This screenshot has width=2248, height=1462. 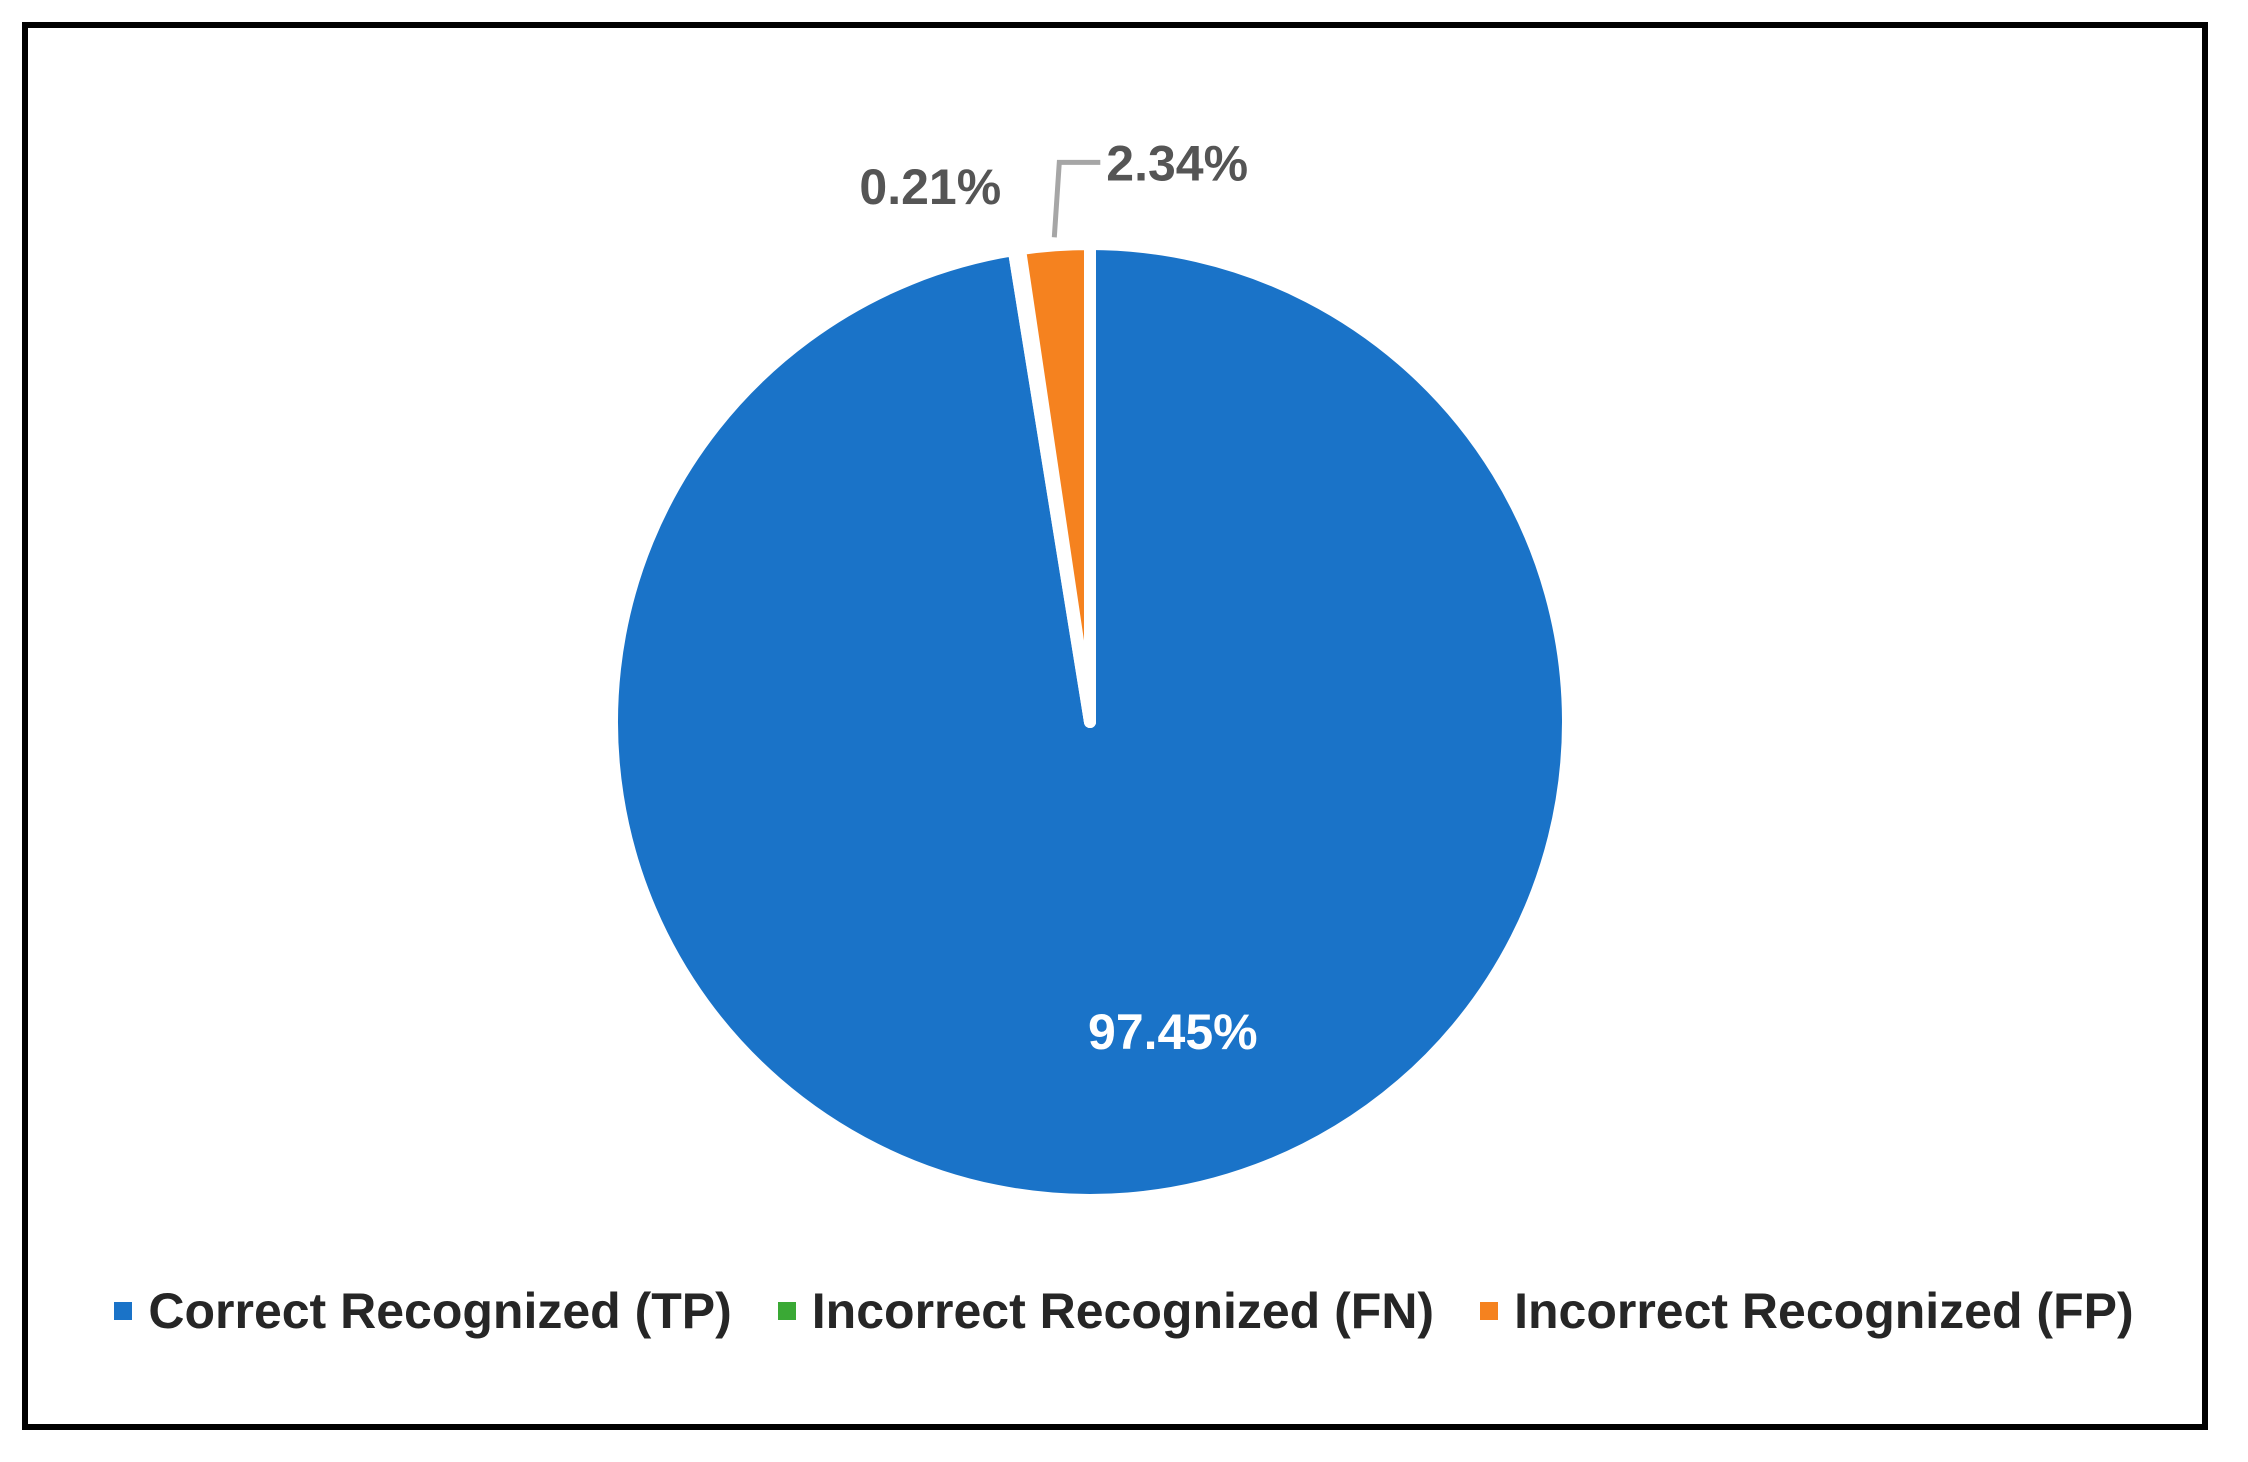 I want to click on legend-item-tp: Correct Recognized (TP), so click(x=423, y=1311).